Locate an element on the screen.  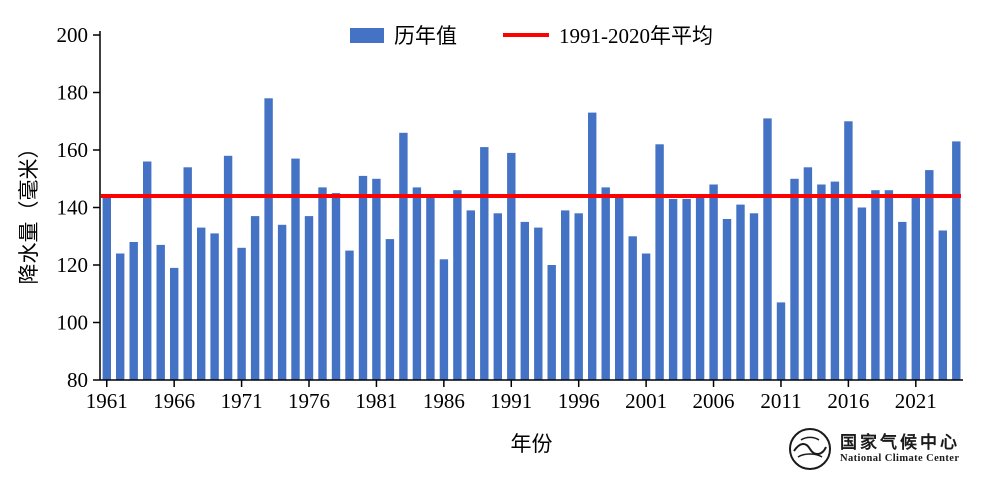
bar-1985 is located at coordinates (430, 288).